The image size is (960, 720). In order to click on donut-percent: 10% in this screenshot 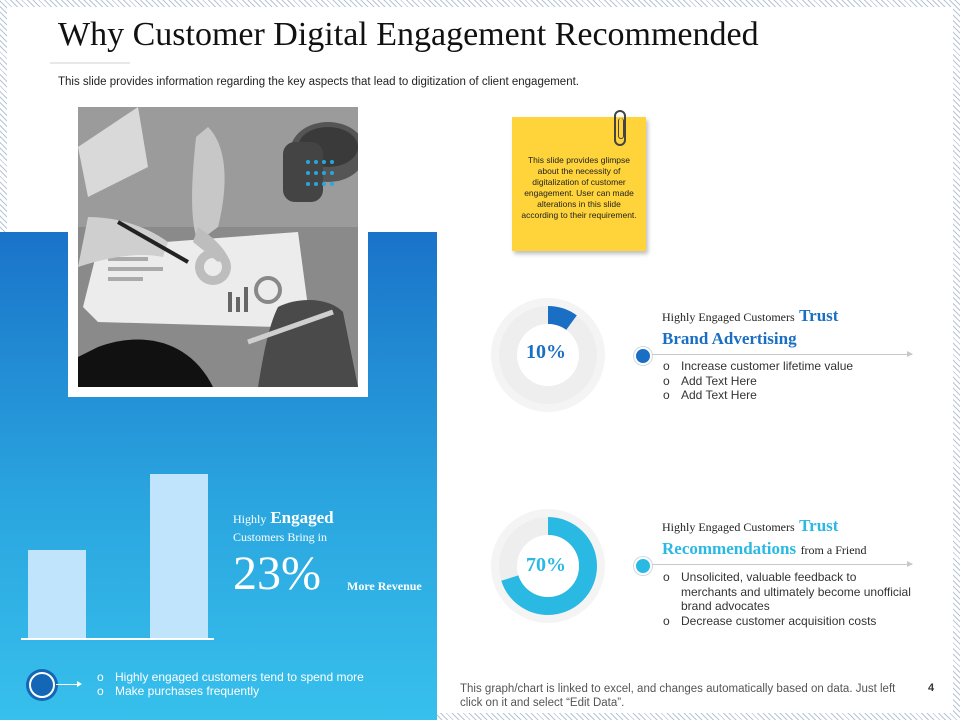, I will do `click(546, 352)`.